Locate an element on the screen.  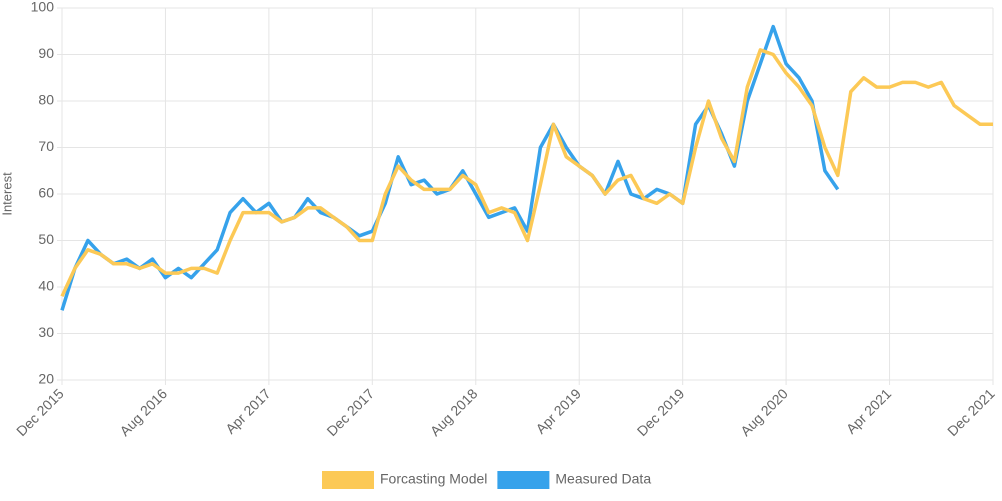
x-tick-label: Apr 2019 is located at coordinates (558, 411).